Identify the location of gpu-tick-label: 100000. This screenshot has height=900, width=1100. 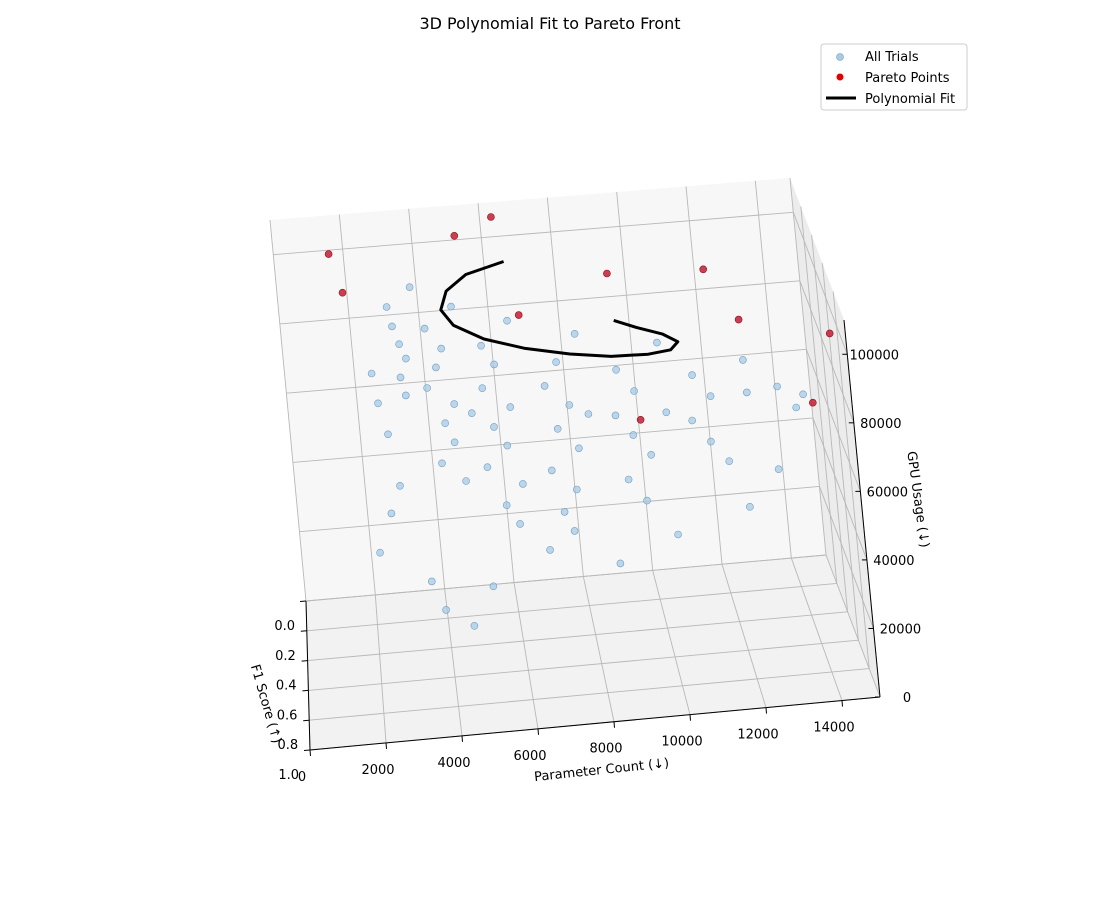
(874, 355).